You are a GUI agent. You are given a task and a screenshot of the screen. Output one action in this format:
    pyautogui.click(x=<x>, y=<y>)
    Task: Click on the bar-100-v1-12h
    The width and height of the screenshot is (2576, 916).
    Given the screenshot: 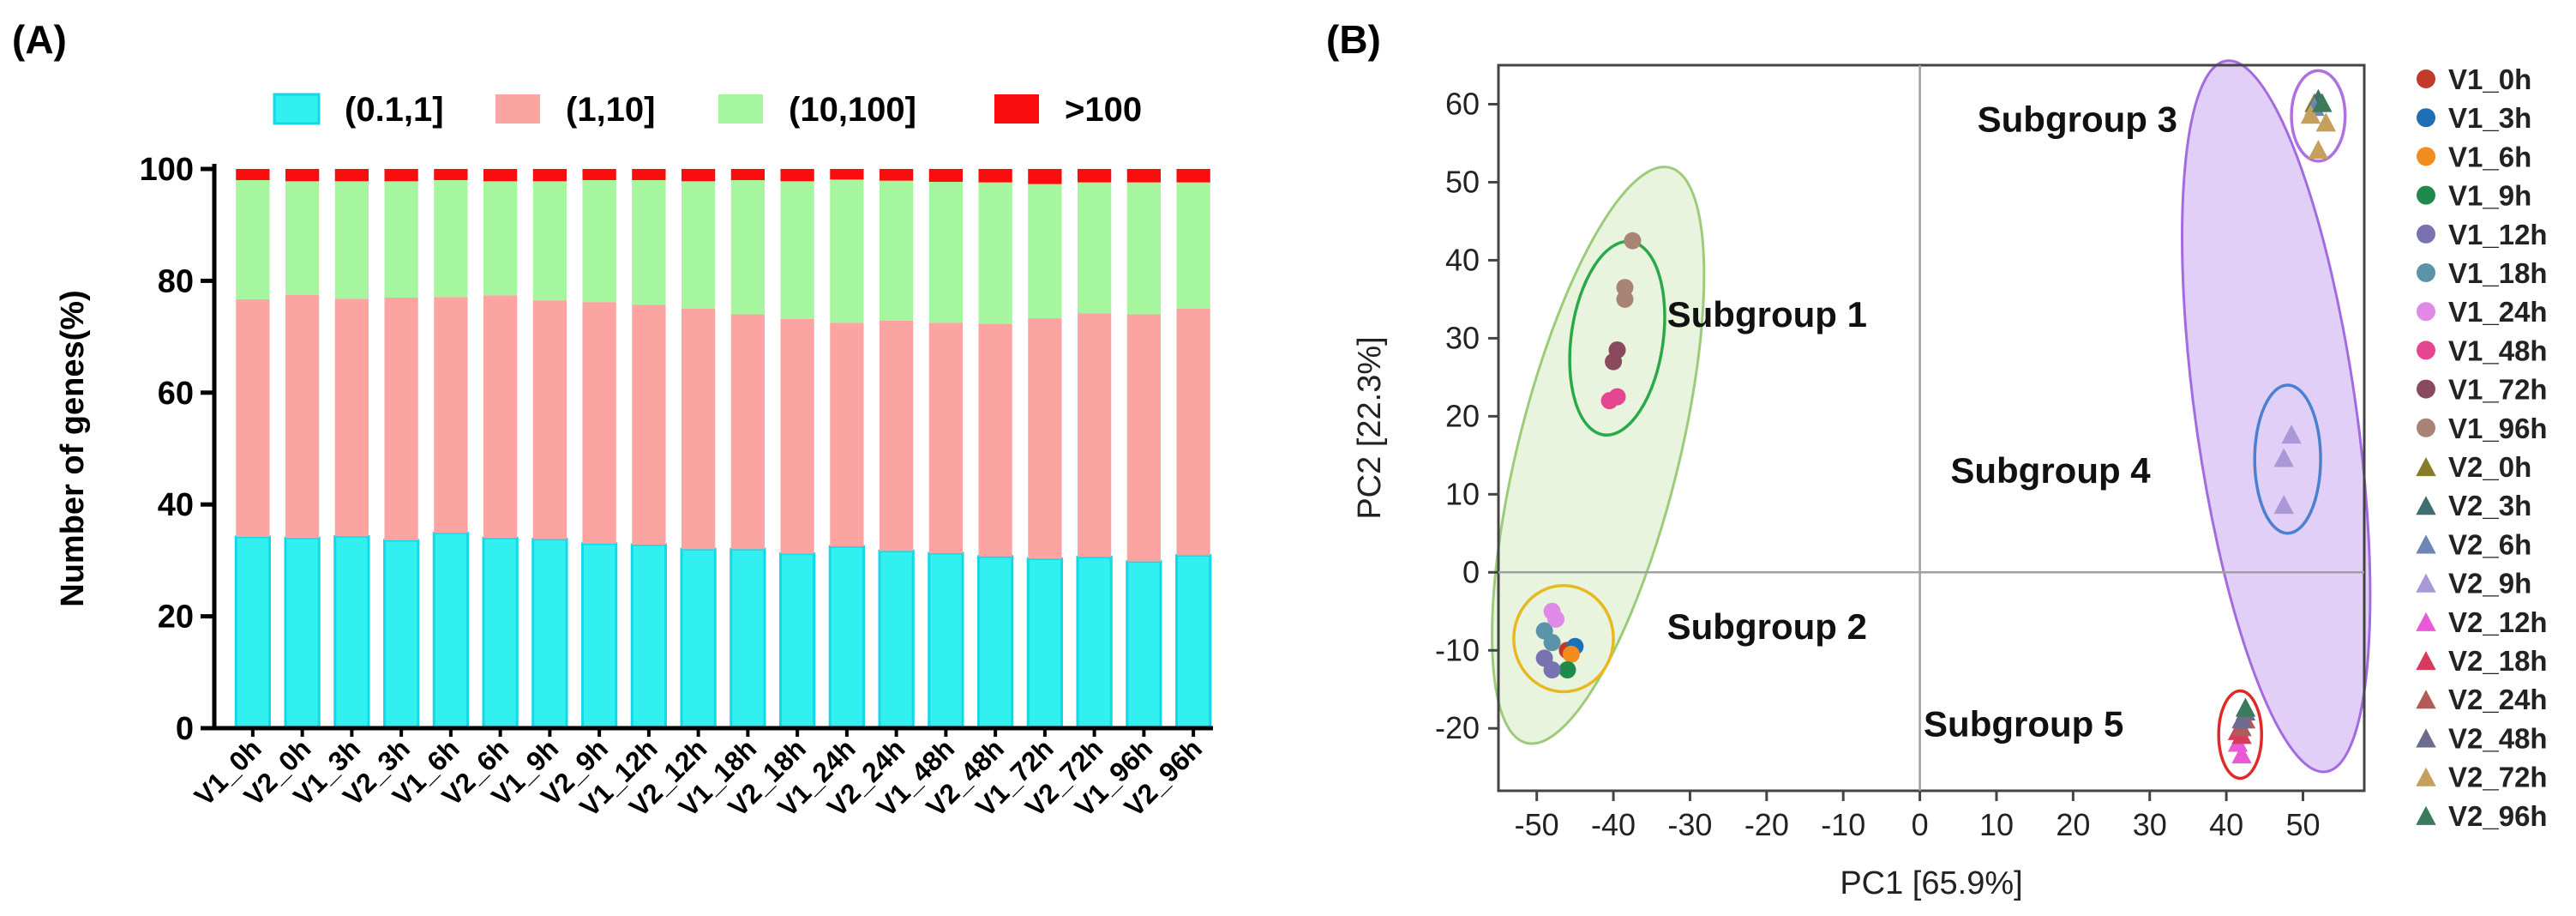 What is the action you would take?
    pyautogui.click(x=649, y=175)
    